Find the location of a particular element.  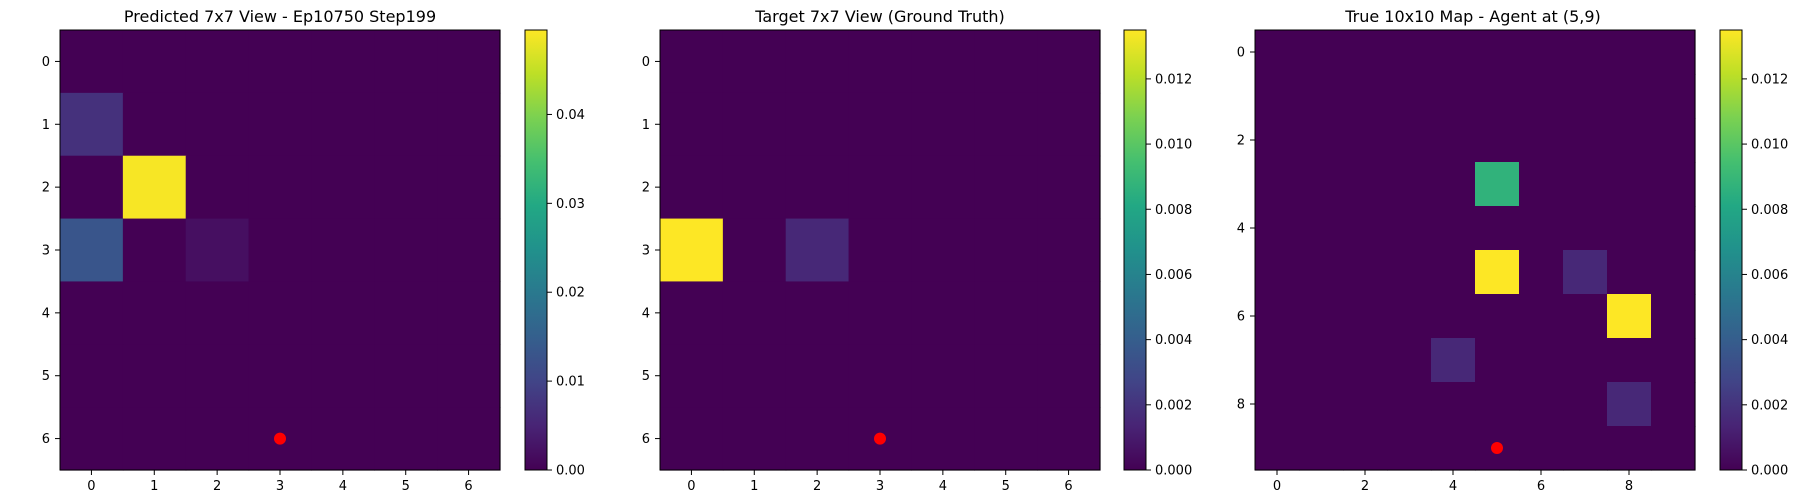

colorbar-tick-label: 0.000 is located at coordinates (1769, 471).